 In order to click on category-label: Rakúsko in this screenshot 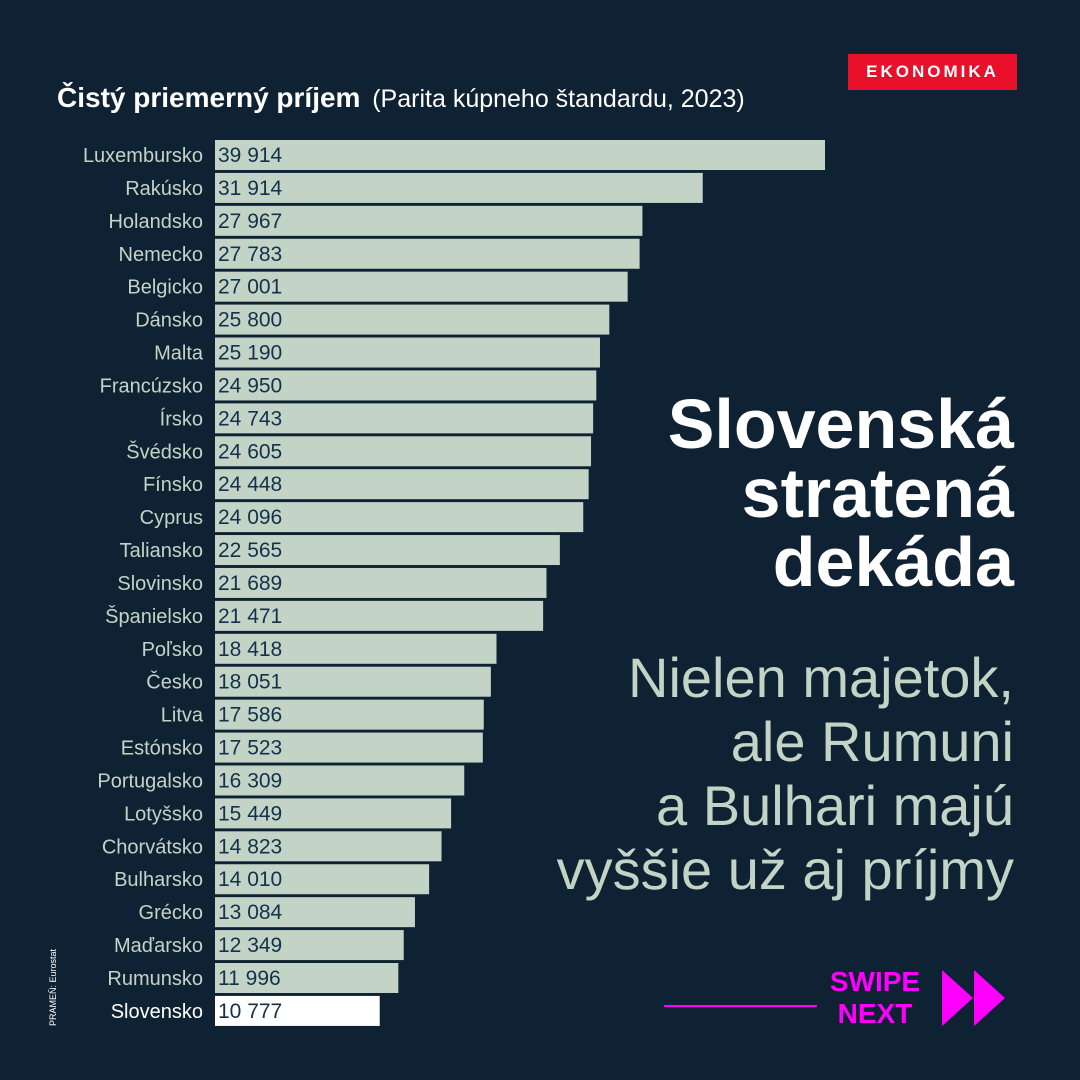, I will do `click(164, 189)`.